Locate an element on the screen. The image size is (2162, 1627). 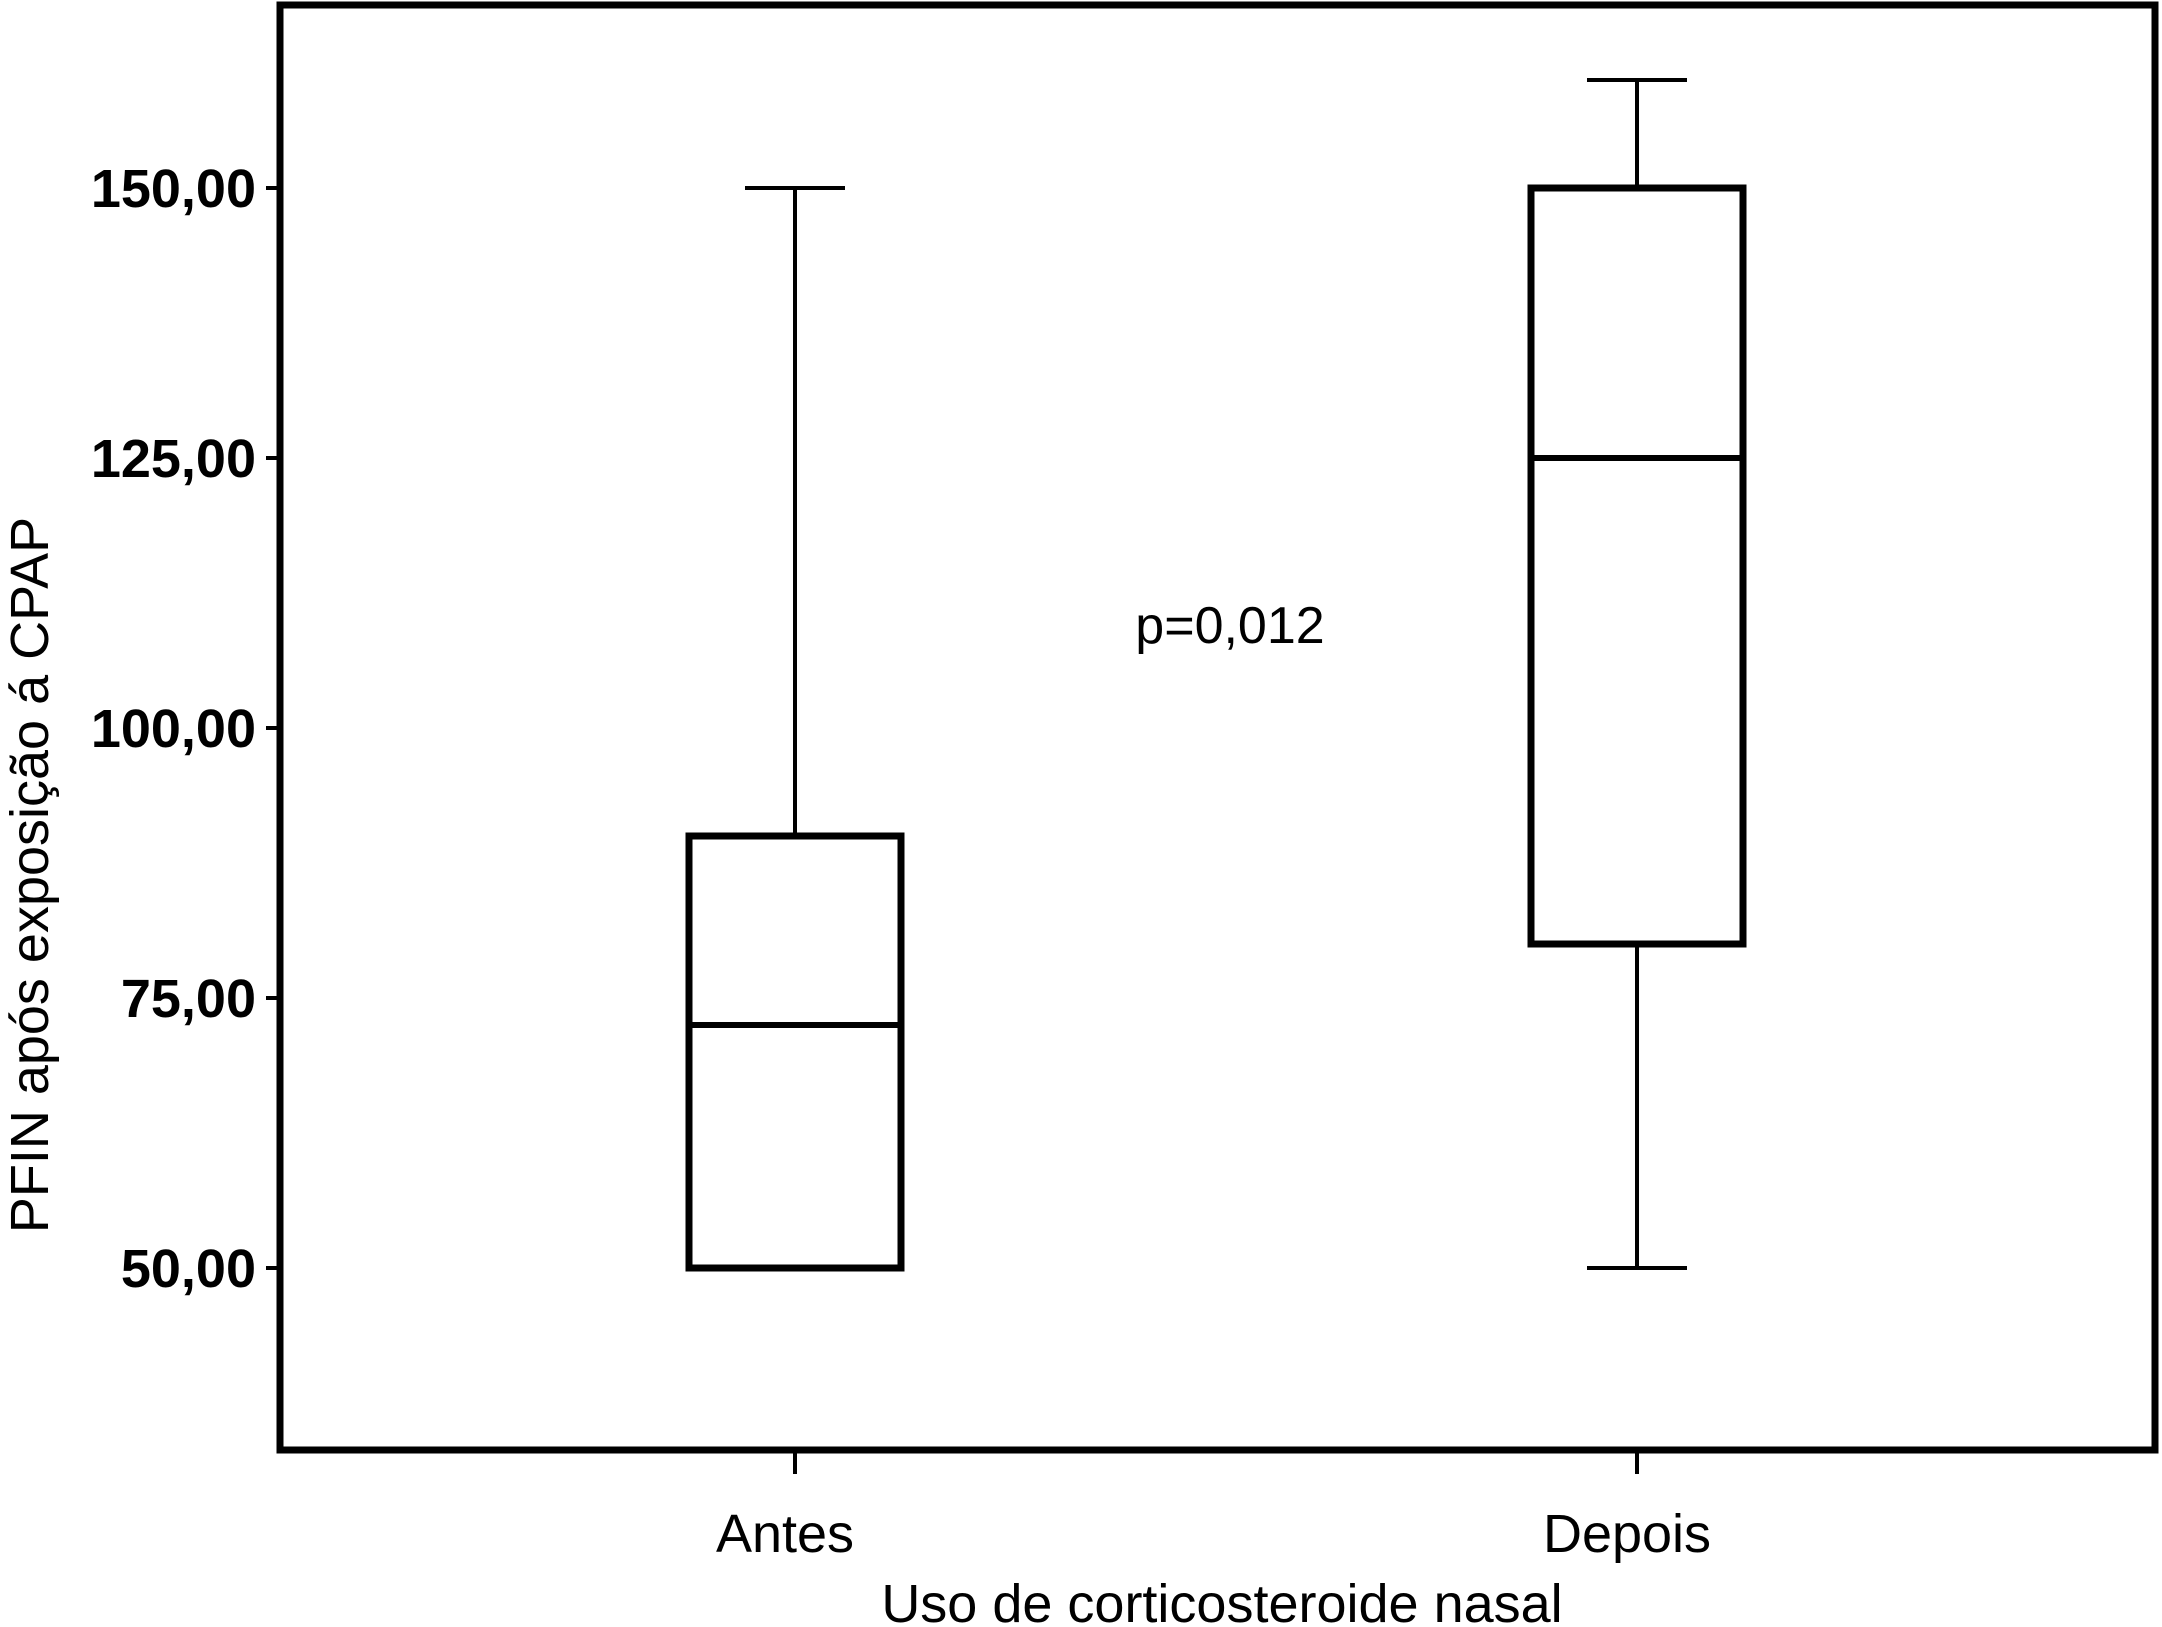
x-tick-label: Depois is located at coordinates (1627, 1534).